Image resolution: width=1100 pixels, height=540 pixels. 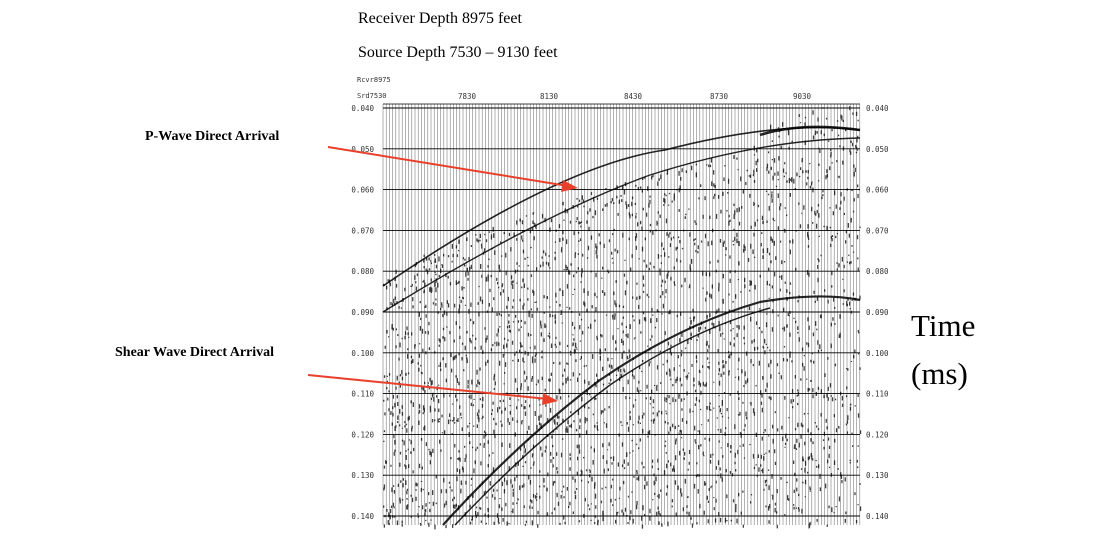 I want to click on shear-wave-arrowhead, so click(x=550, y=399).